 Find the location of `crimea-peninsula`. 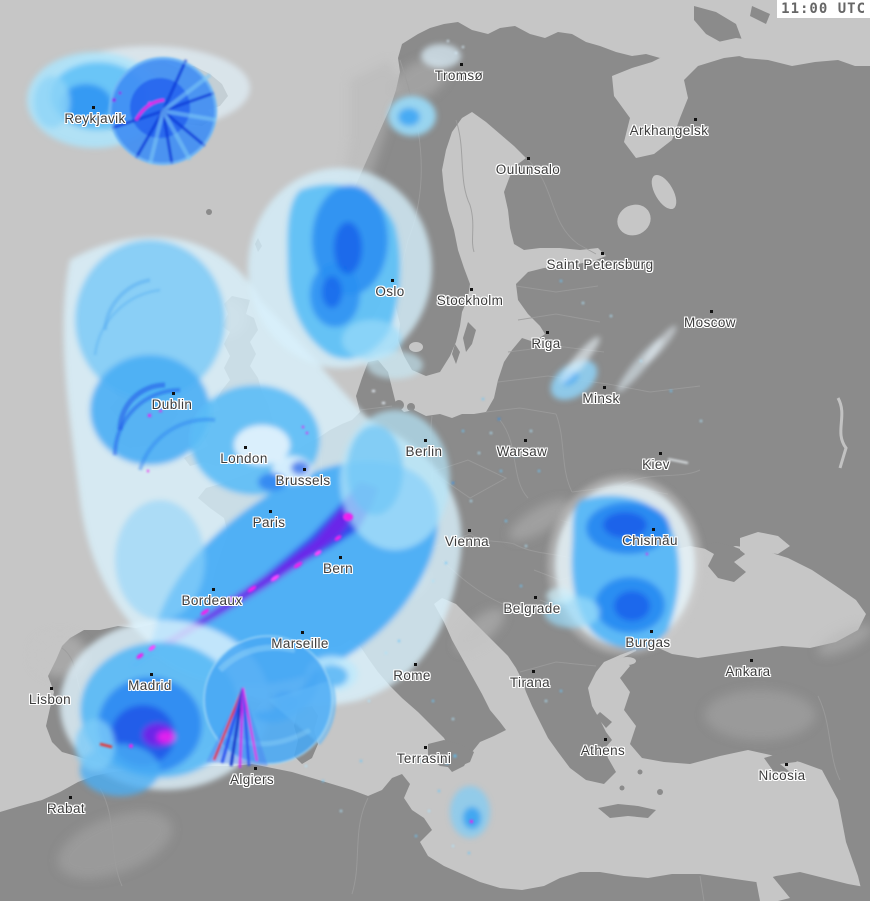

crimea-peninsula is located at coordinates (724, 562).